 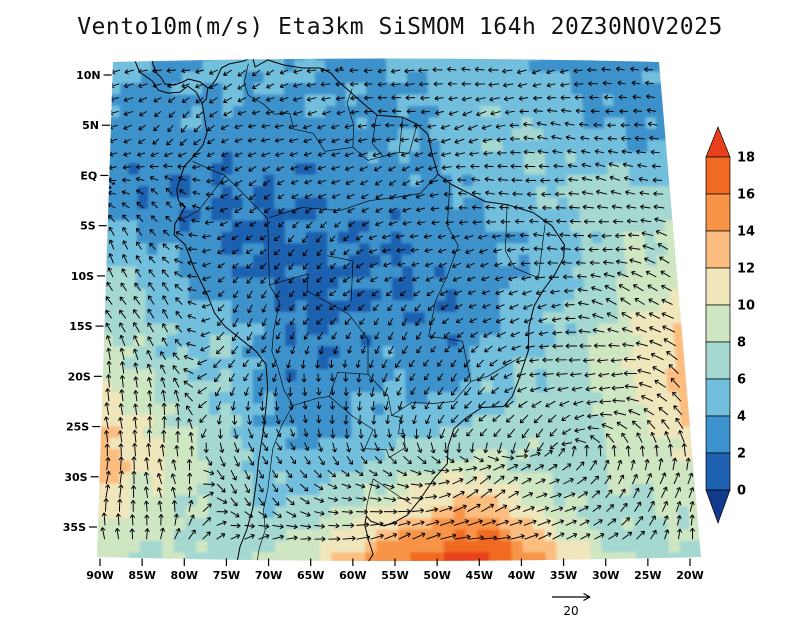 What do you see at coordinates (184, 575) in the screenshot?
I see `x-tick-label: 80W` at bounding box center [184, 575].